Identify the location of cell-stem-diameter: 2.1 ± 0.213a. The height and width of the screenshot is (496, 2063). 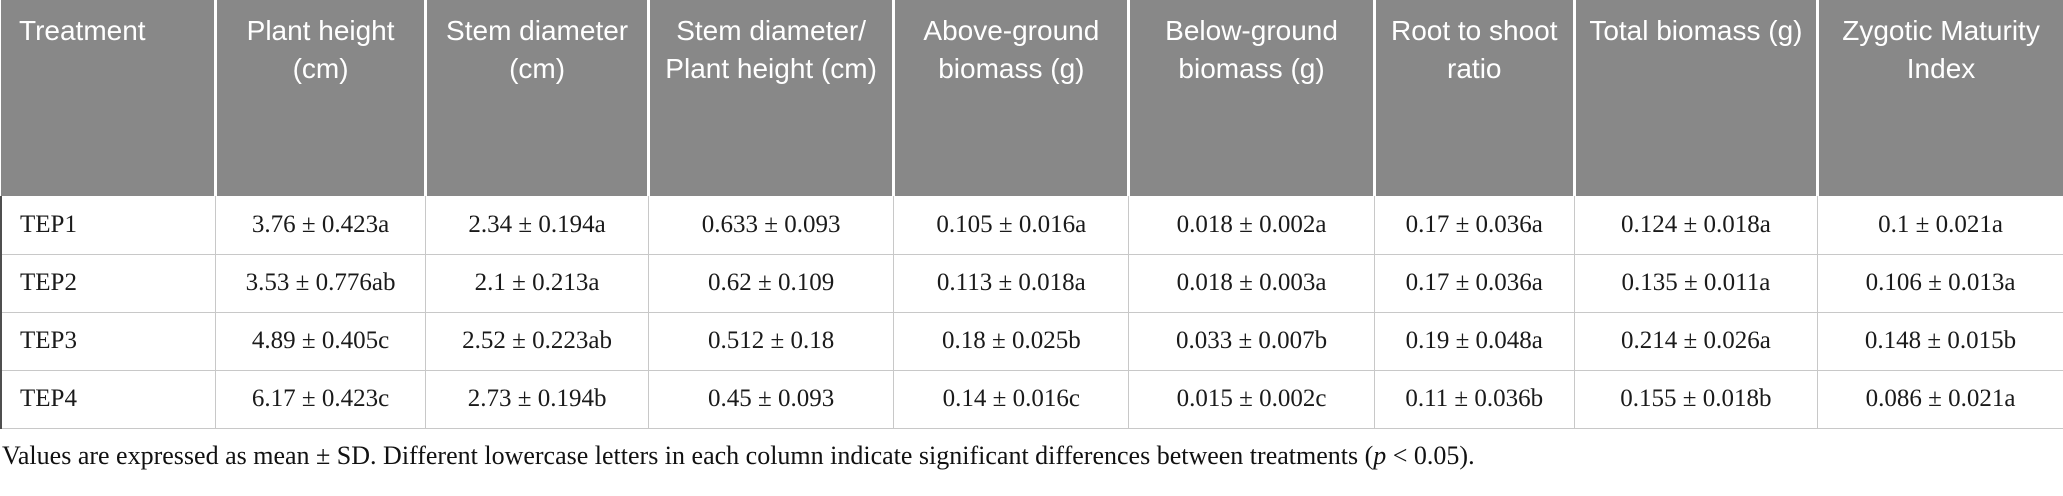
(537, 283).